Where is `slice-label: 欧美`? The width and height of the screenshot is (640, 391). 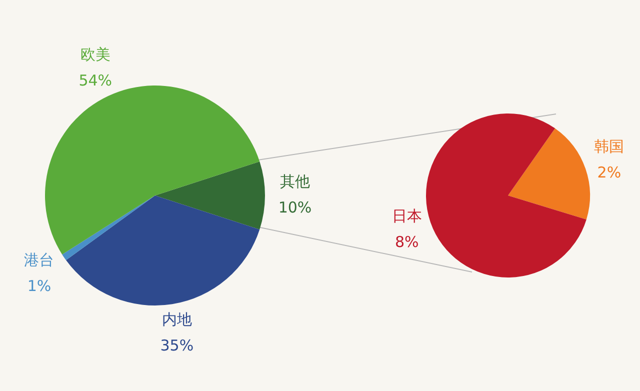 slice-label: 欧美 is located at coordinates (95, 55).